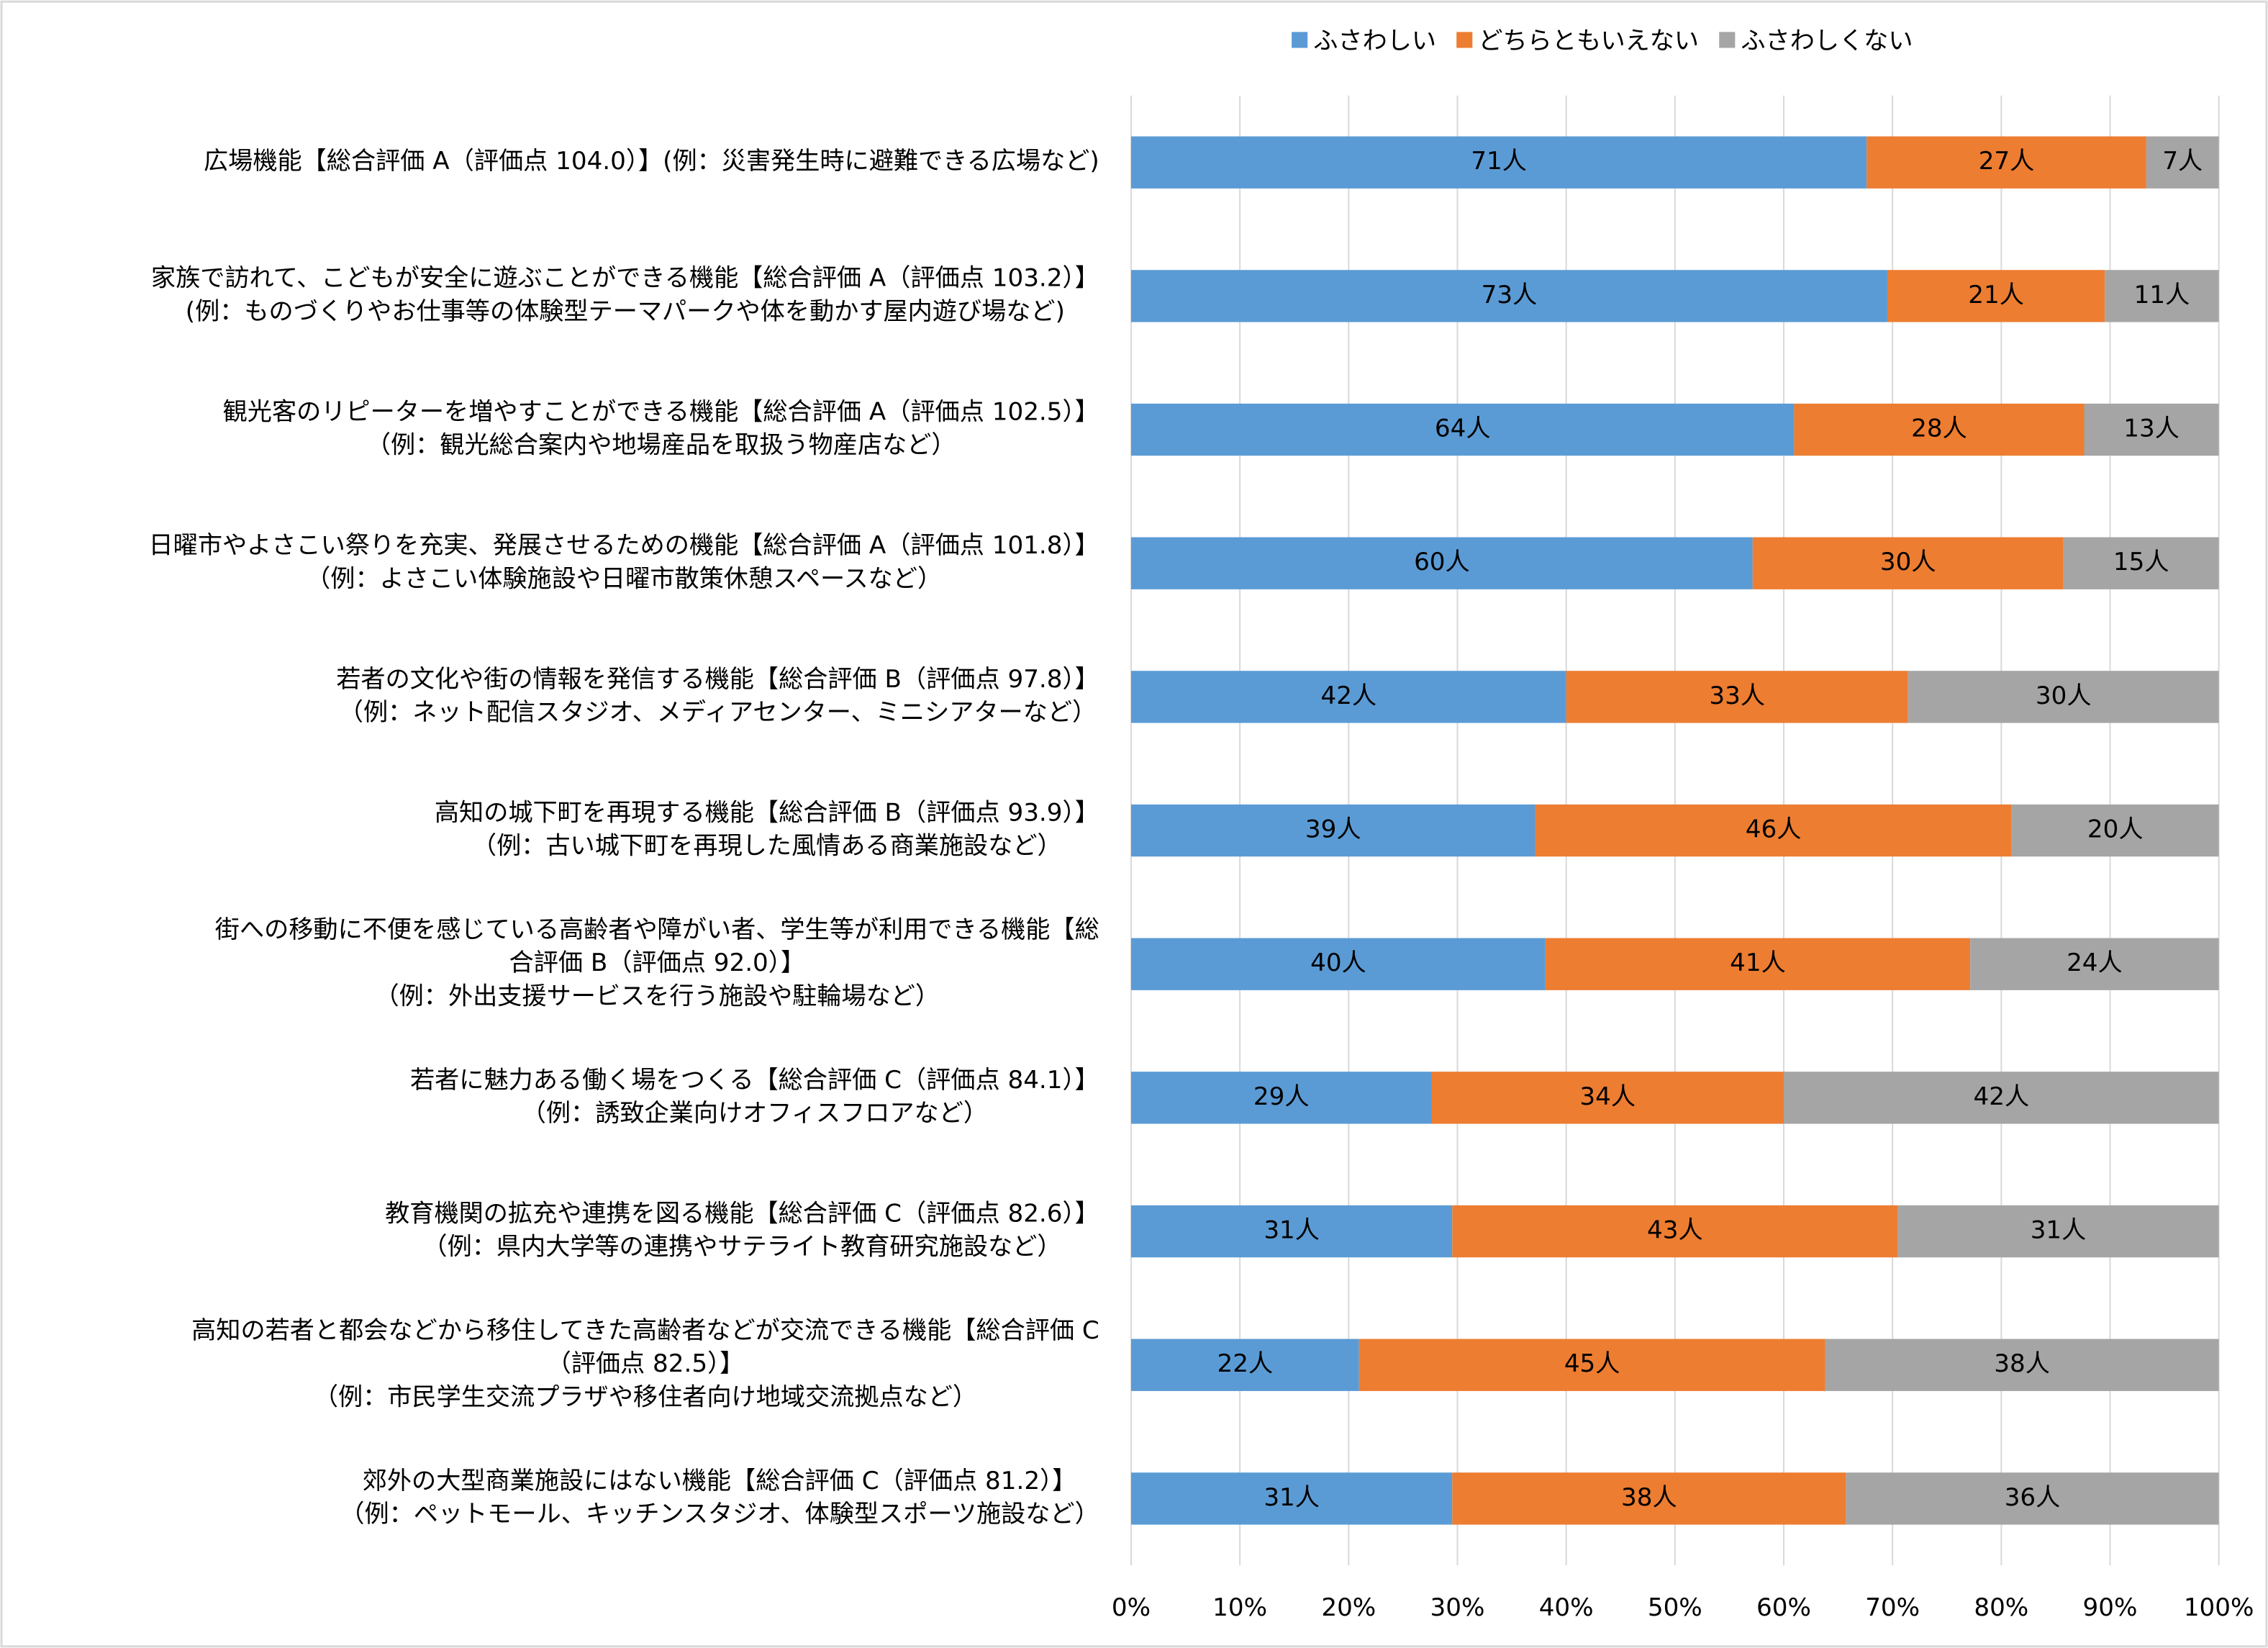  Describe the element at coordinates (1348, 1607) in the screenshot. I see `x-tick-label: 20%` at that location.